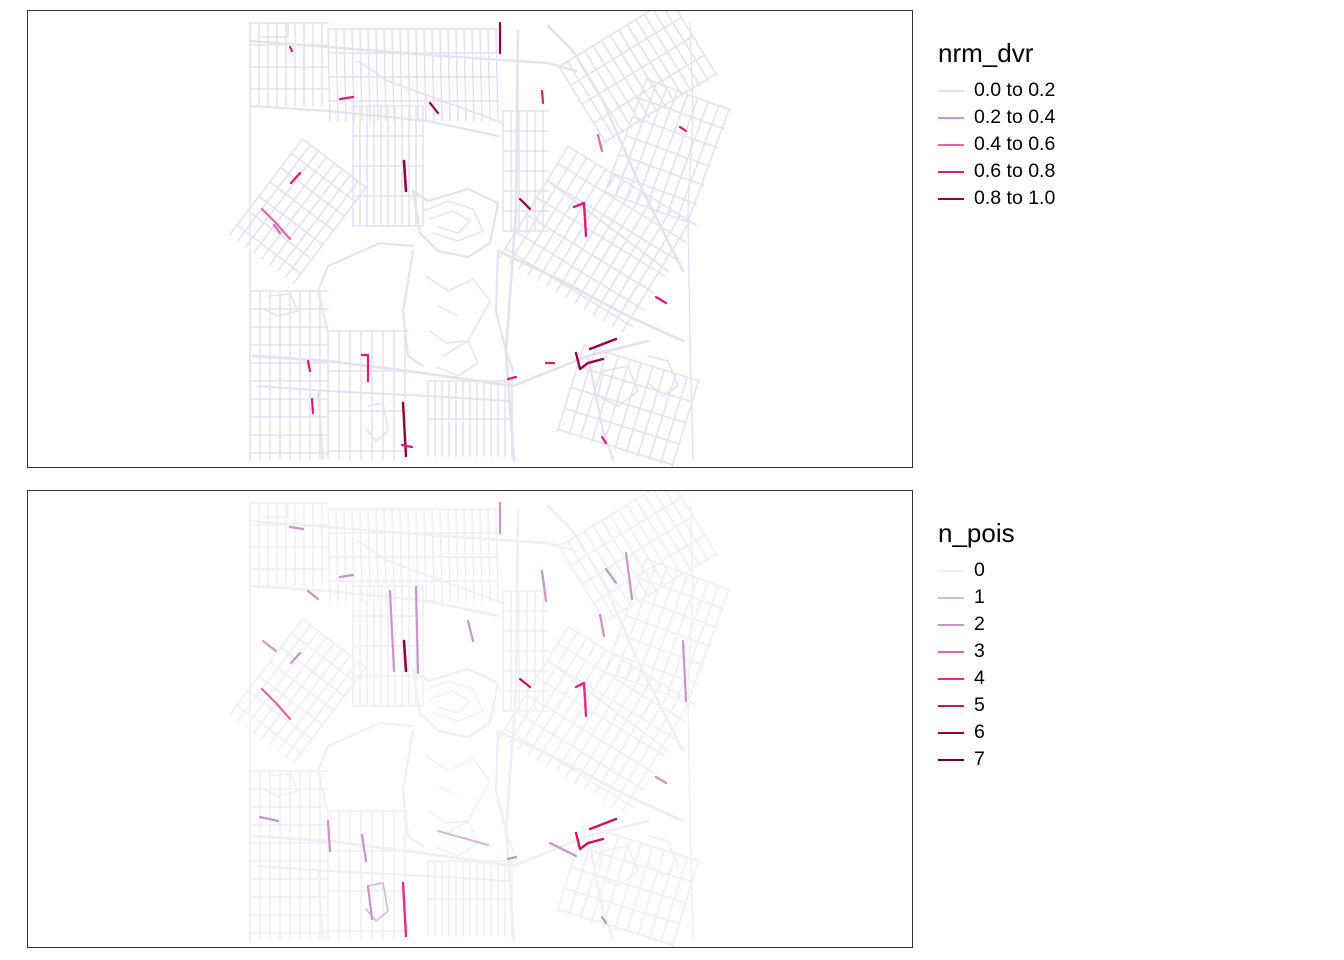 Image resolution: width=1344 pixels, height=960 pixels. Describe the element at coordinates (996, 198) in the screenshot. I see `legend-item: 0.8 to 1.0` at that location.